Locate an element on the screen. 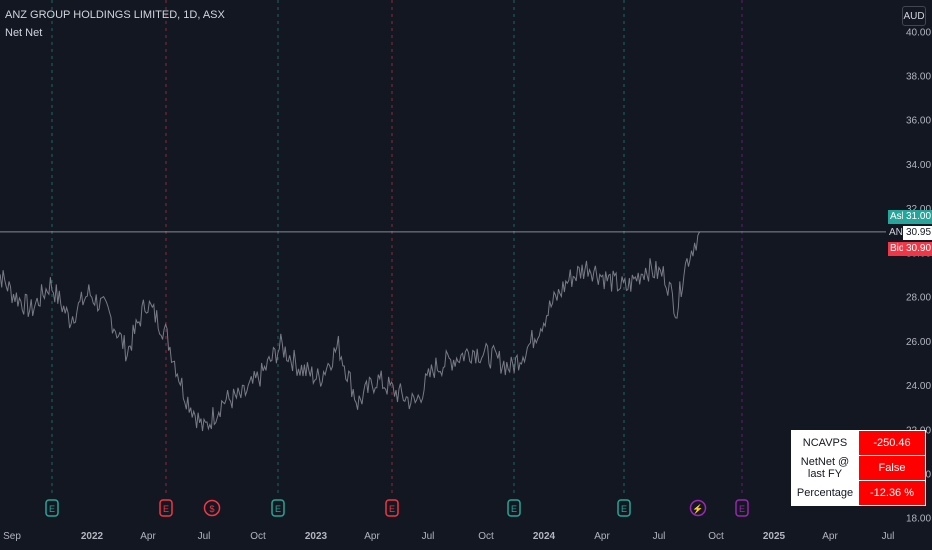 The image size is (932, 550). event-markers: E E $ E E E E ⚡ E is located at coordinates (397, 508).